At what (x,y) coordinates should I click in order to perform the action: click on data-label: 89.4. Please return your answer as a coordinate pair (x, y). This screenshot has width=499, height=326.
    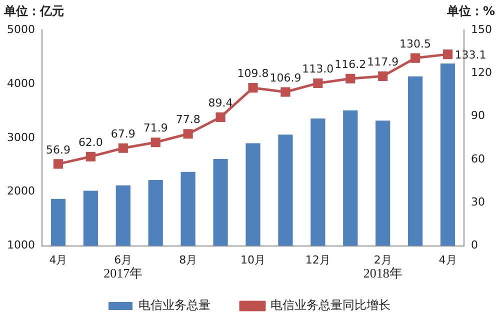
    Looking at the image, I should click on (220, 103).